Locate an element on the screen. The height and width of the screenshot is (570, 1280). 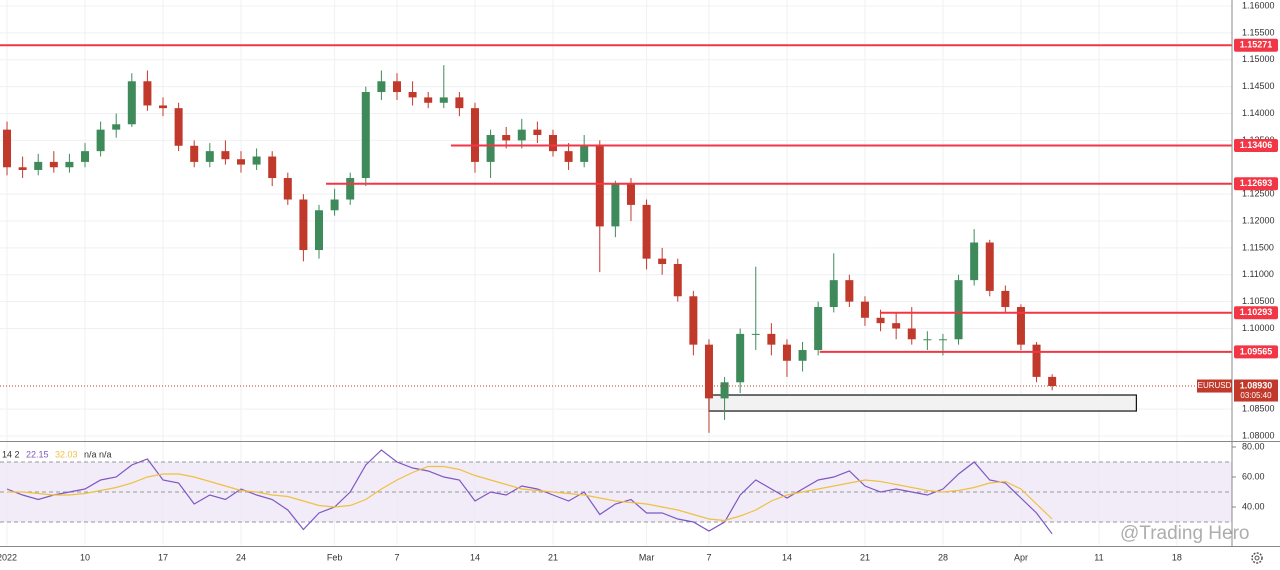
series-line is located at coordinates (529, 492).